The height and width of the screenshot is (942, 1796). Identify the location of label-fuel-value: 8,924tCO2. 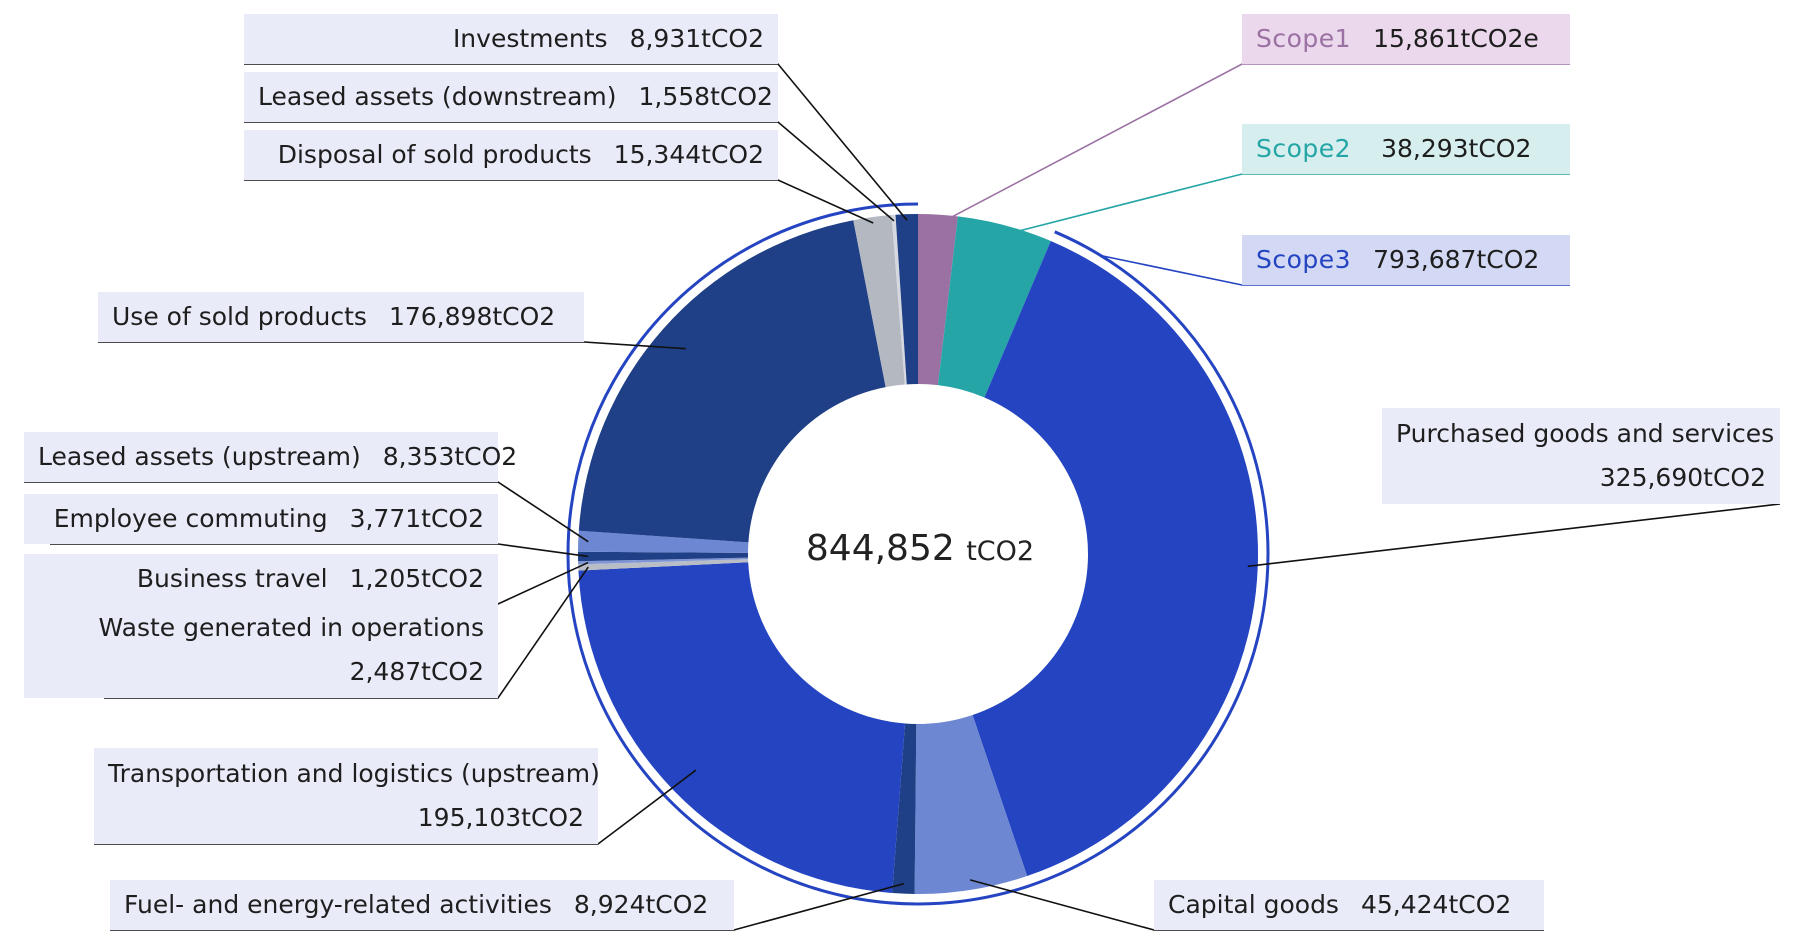
(641, 904).